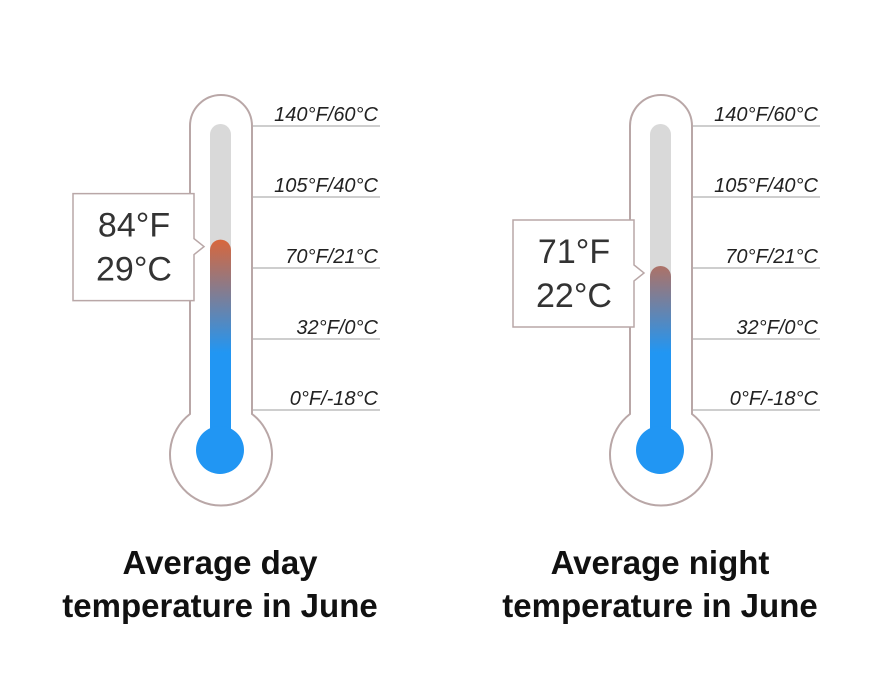  I want to click on value-fahrenheit: 84°F, so click(134, 226).